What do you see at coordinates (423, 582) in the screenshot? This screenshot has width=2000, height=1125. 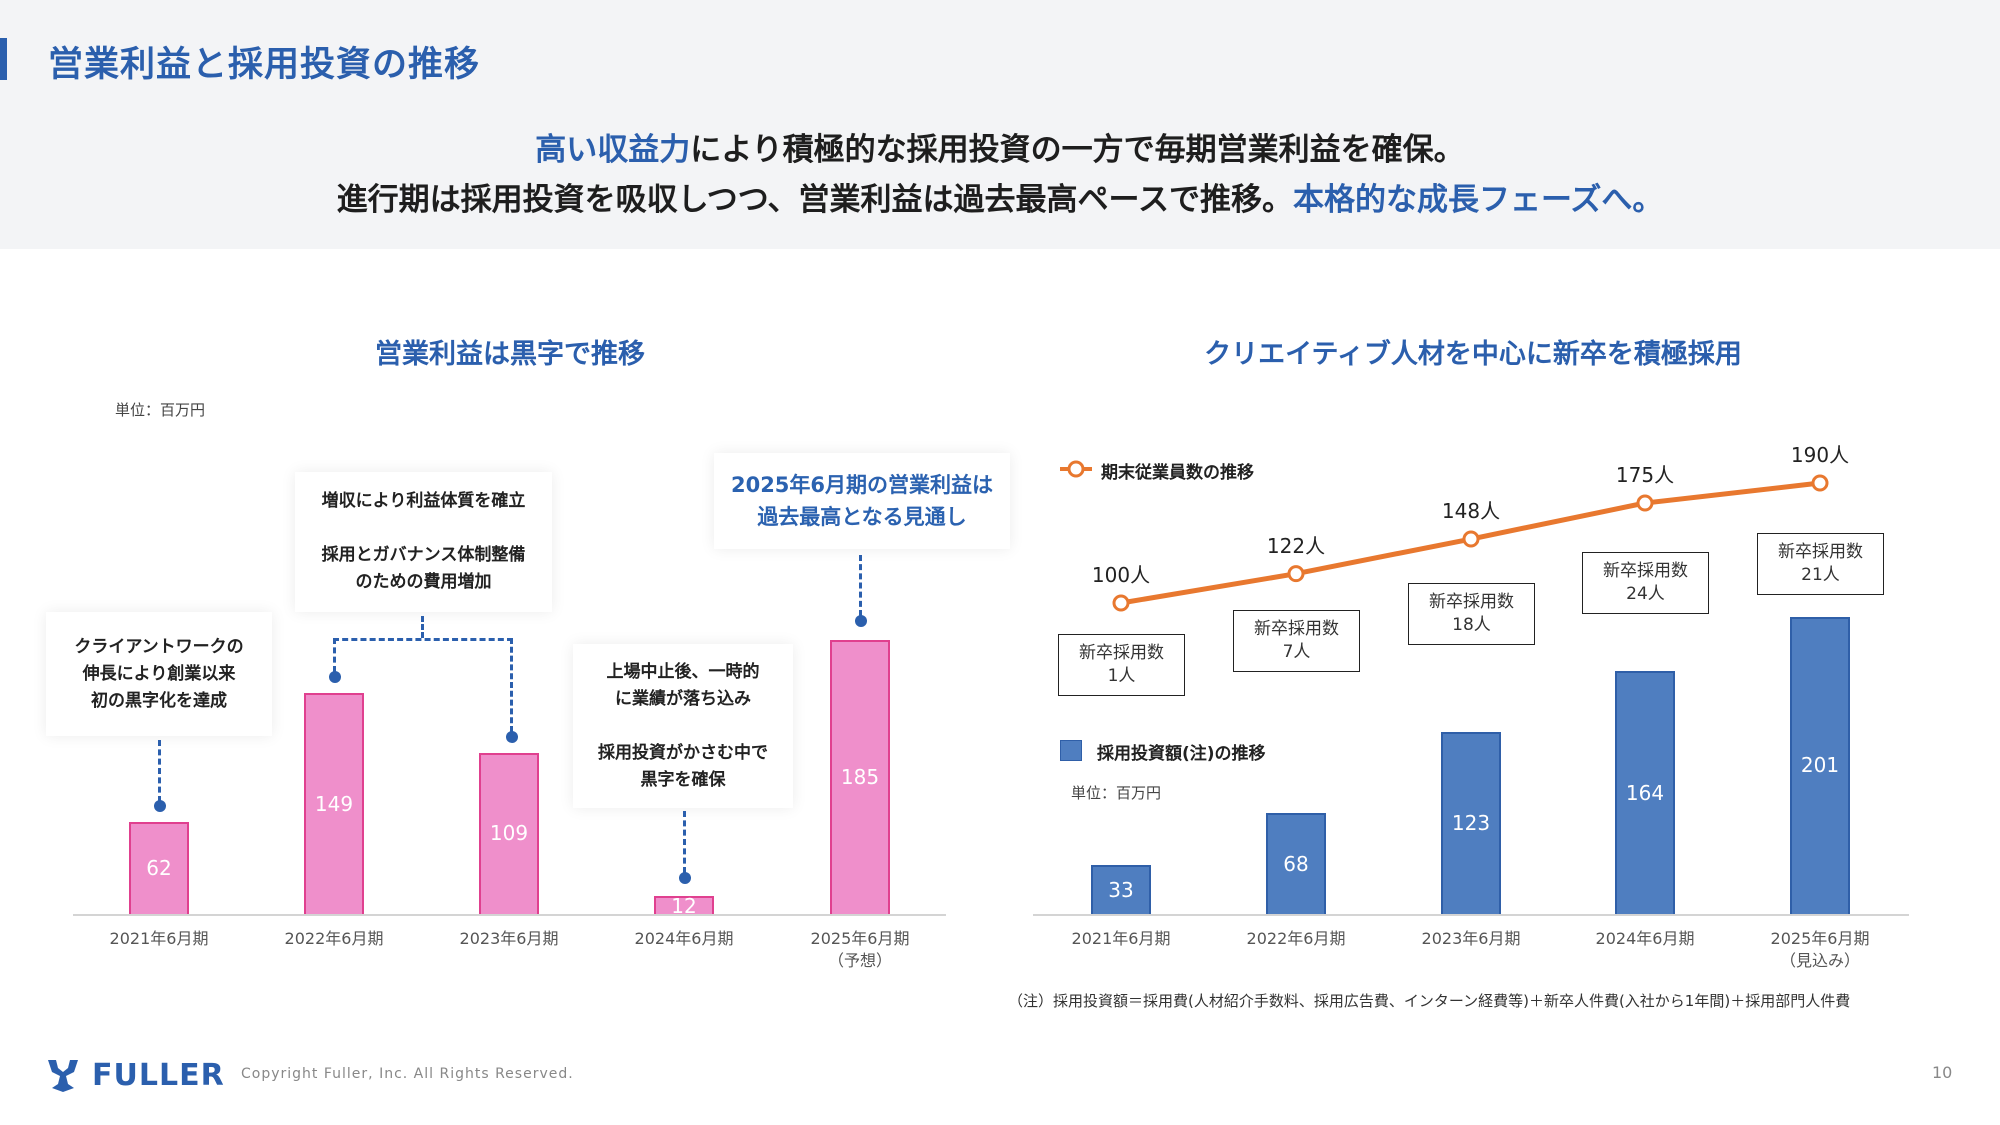 I see `callout-text: のための費用増加` at bounding box center [423, 582].